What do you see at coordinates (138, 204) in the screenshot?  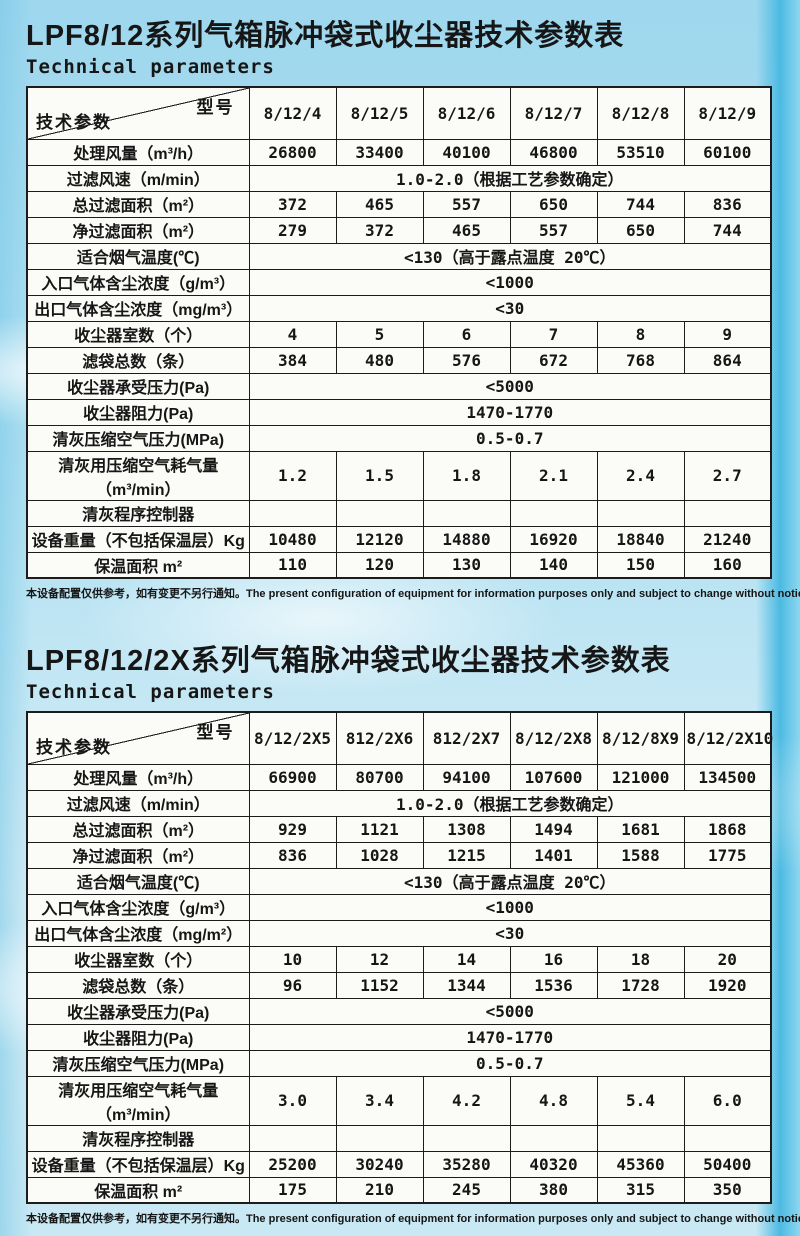 I see `row-label: 总过滤面积（m²）` at bounding box center [138, 204].